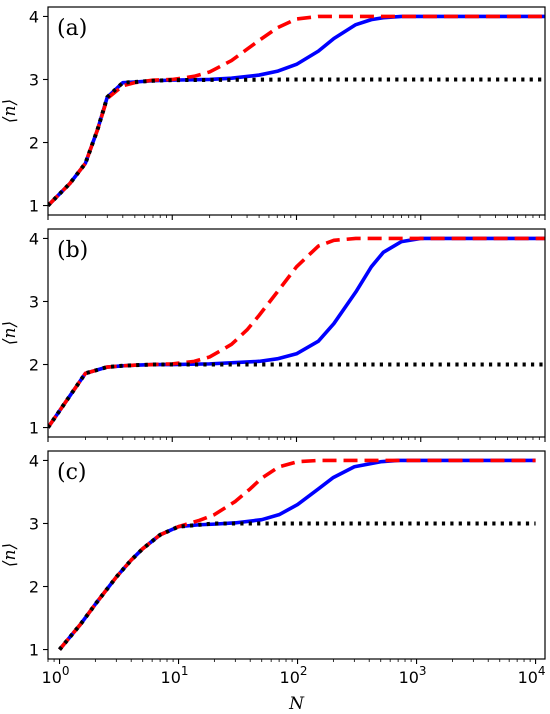 The height and width of the screenshot is (714, 550). What do you see at coordinates (72, 28) in the screenshot?
I see `panel-label: (a)` at bounding box center [72, 28].